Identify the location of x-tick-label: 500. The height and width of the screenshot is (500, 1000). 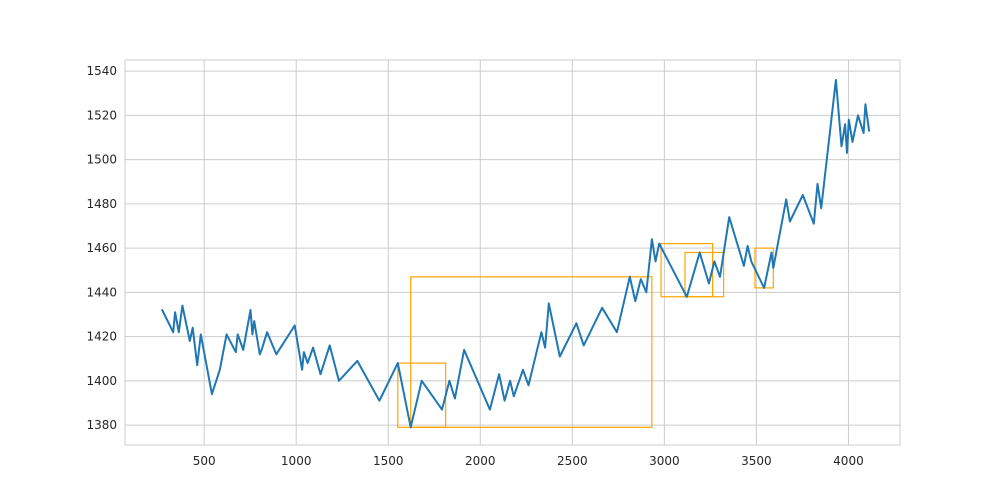
(204, 461).